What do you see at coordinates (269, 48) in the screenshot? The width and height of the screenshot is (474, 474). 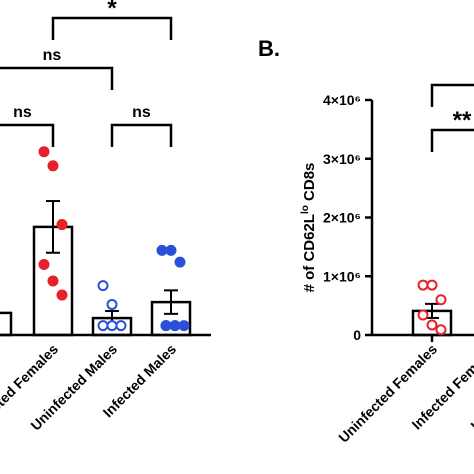 I see `panel-title: B.` at bounding box center [269, 48].